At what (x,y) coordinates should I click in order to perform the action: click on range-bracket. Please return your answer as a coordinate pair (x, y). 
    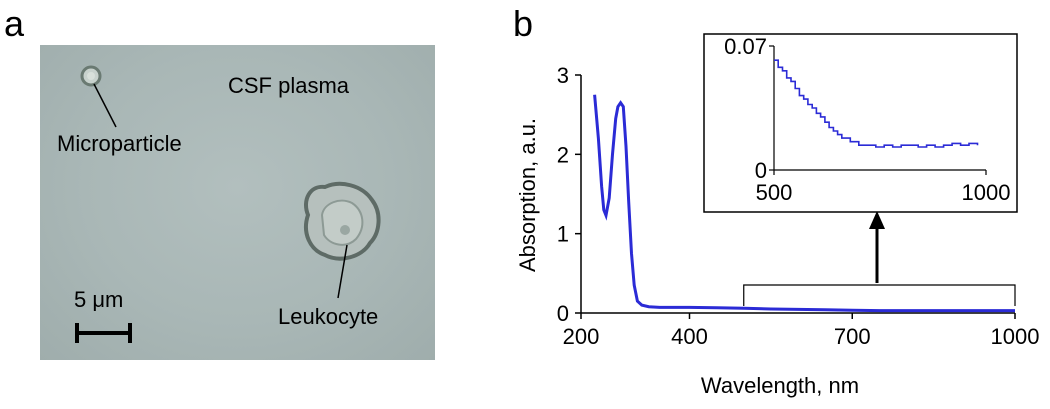
    Looking at the image, I should click on (879, 295).